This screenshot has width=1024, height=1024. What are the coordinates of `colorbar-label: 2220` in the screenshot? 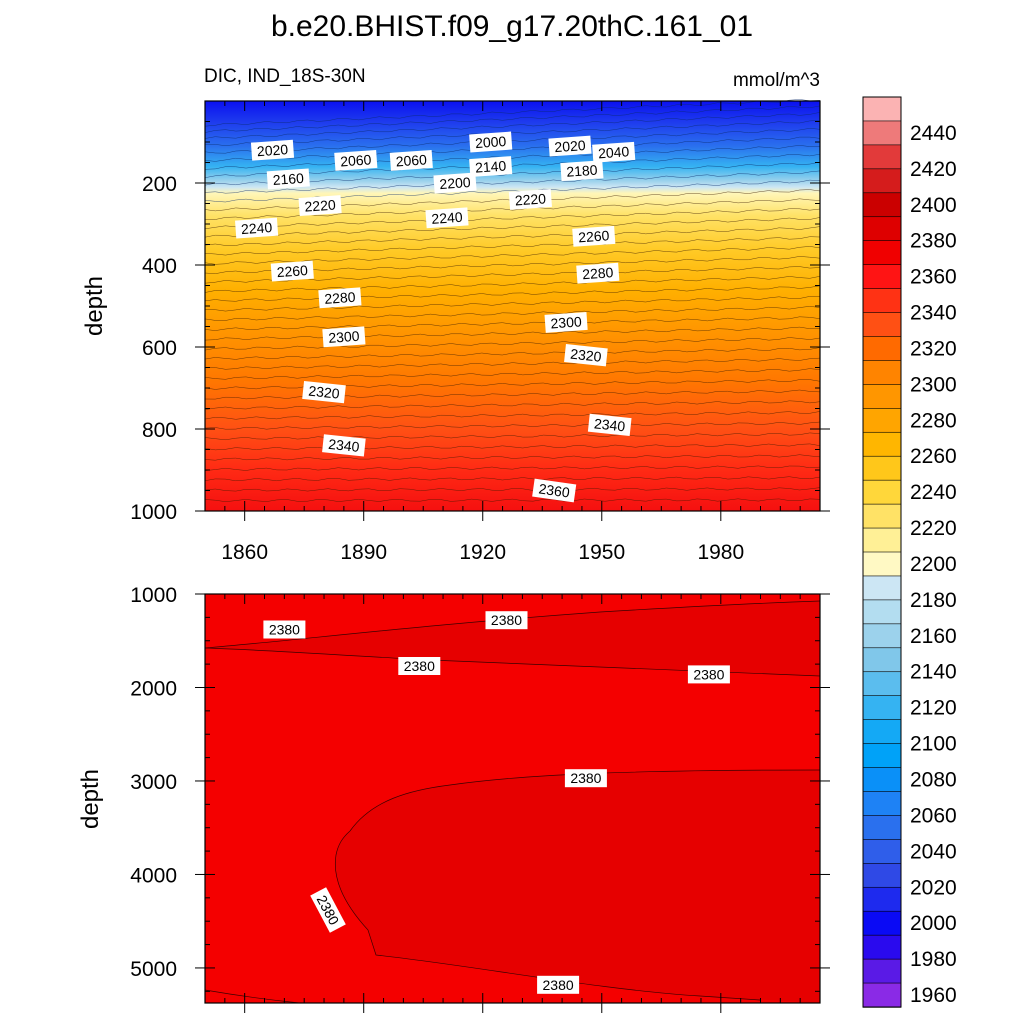 It's located at (933, 528).